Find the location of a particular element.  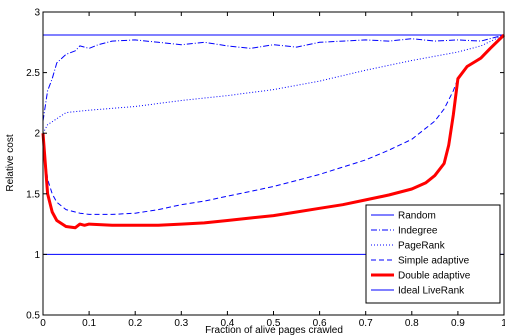

y-tick-label: 0.5 is located at coordinates (33, 316).